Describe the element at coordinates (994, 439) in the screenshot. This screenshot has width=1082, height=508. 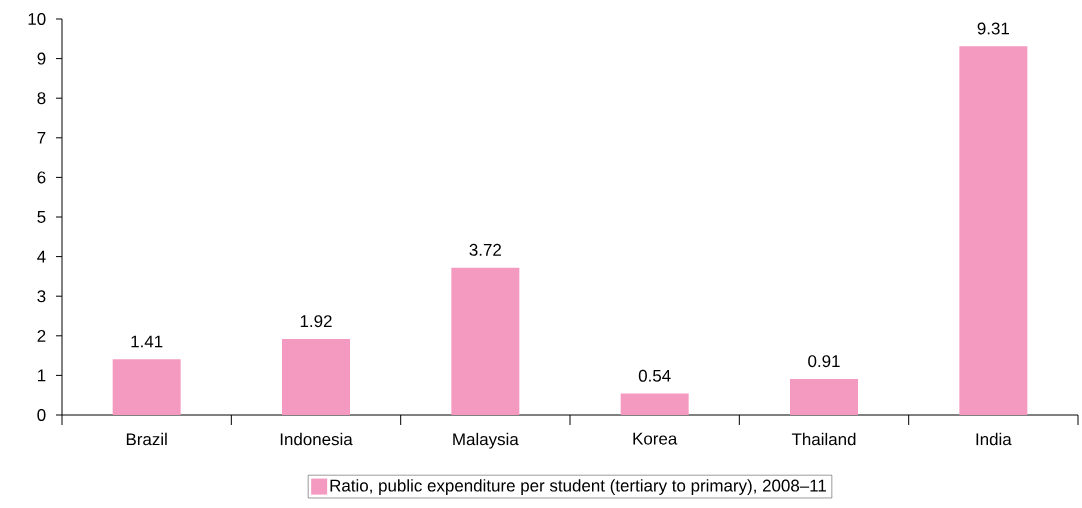
I see `x-tick-label: India` at that location.